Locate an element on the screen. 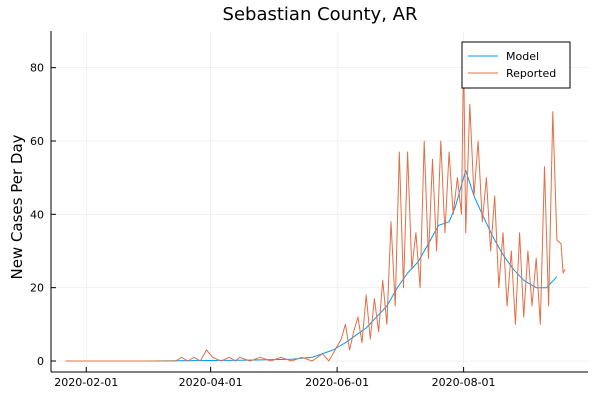 Image resolution: width=600 pixels, height=400 pixels. chart-title: Sebastian County, AR is located at coordinates (320, 14).